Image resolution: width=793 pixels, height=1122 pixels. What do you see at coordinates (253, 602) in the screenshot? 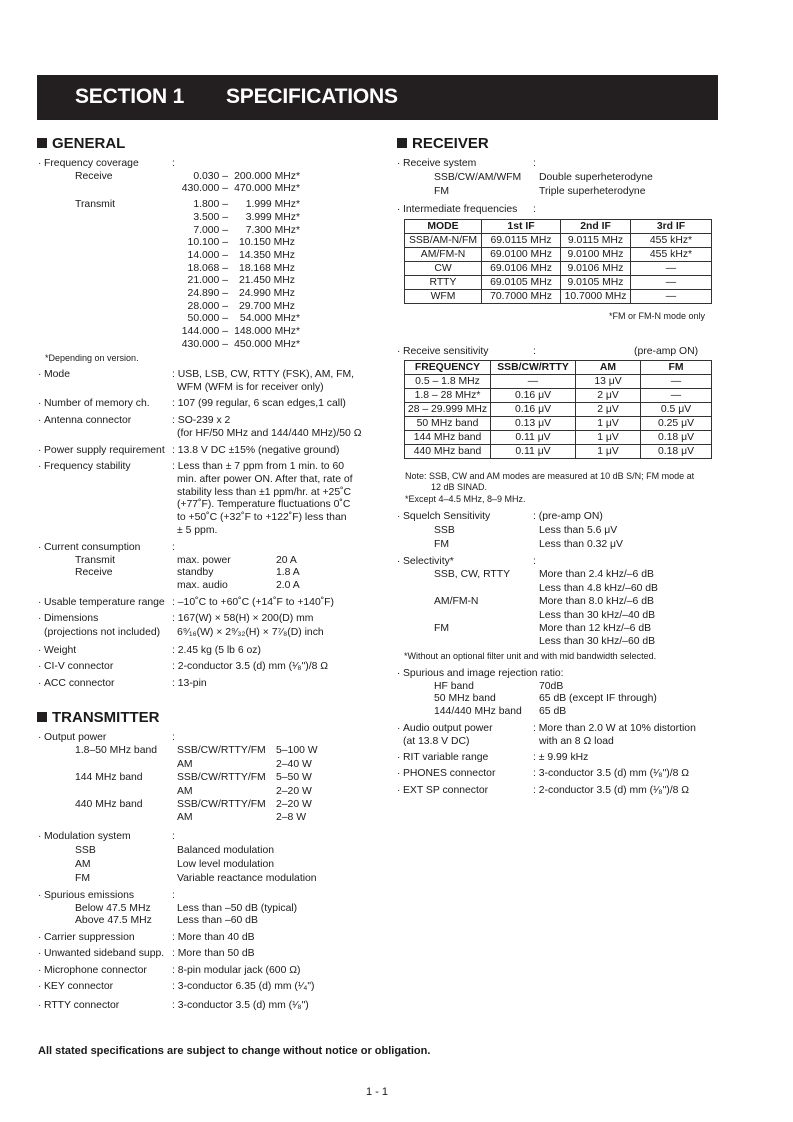
I see `spec-value: : –10˚C to +60˚C (+14˚F to +140˚F)` at bounding box center [253, 602].